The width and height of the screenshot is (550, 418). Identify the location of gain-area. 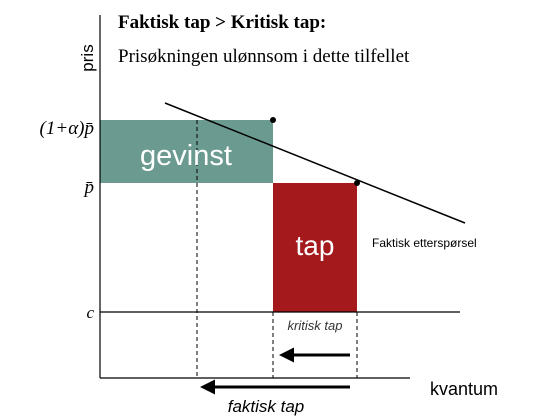
(186, 151).